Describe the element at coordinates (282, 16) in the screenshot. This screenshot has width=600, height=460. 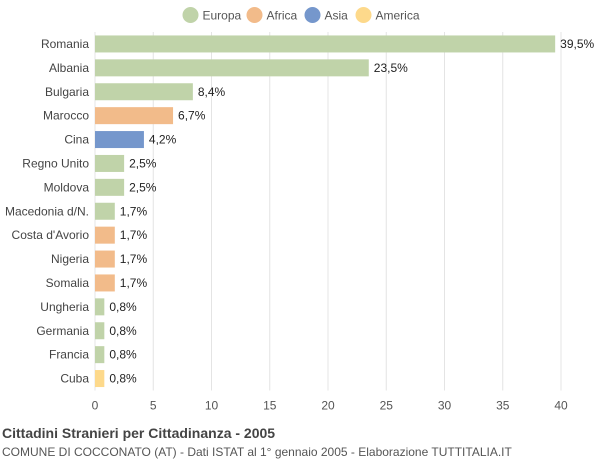
I see `legend-label-africa: Africa` at that location.